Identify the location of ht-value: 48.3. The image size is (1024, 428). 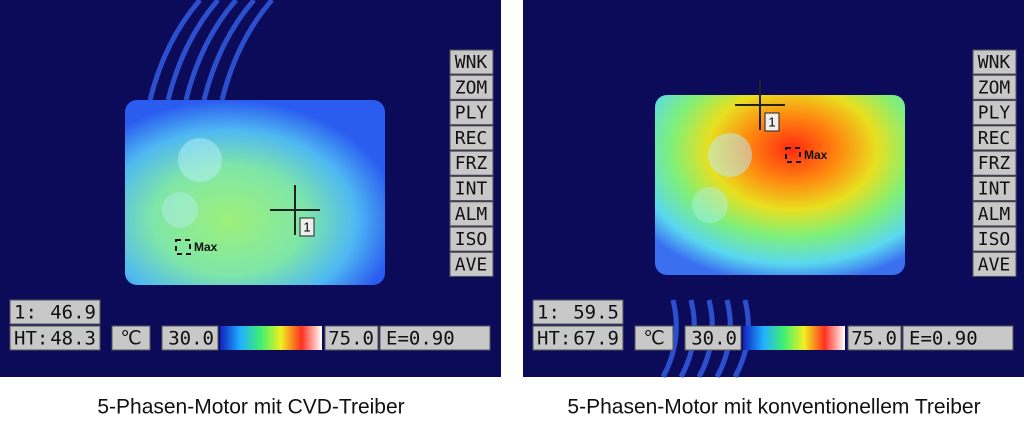
(73, 339).